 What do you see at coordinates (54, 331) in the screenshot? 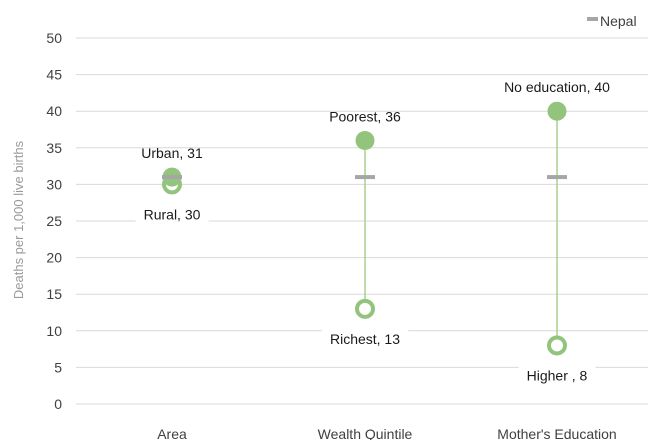
I see `y-tick-label: 10` at bounding box center [54, 331].